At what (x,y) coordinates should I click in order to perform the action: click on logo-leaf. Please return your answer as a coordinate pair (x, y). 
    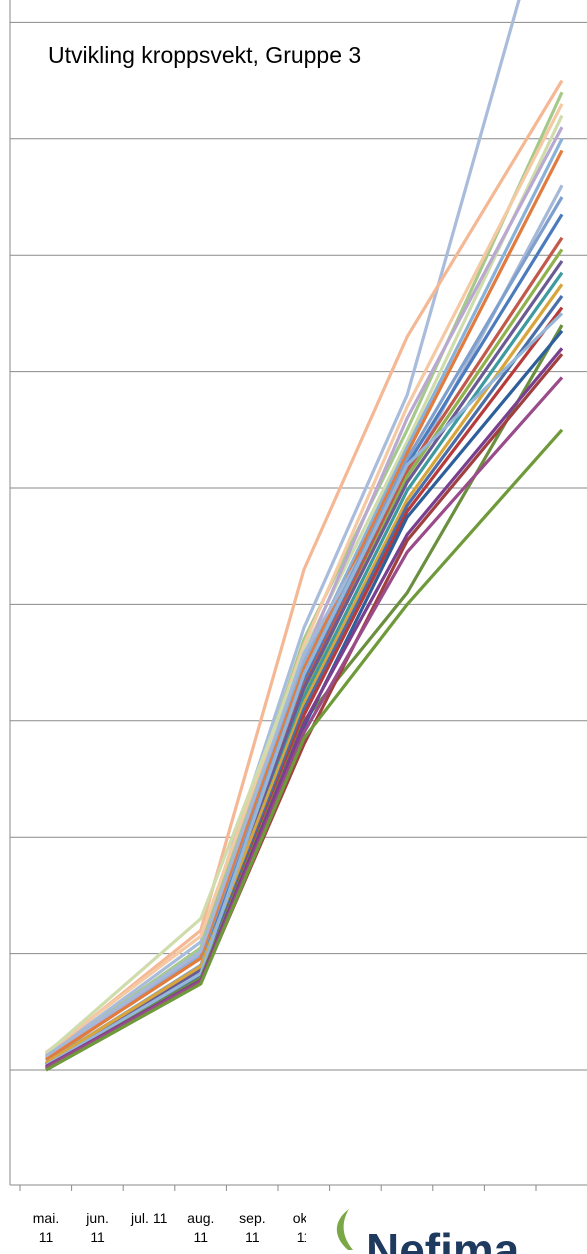
    Looking at the image, I should click on (344, 1229).